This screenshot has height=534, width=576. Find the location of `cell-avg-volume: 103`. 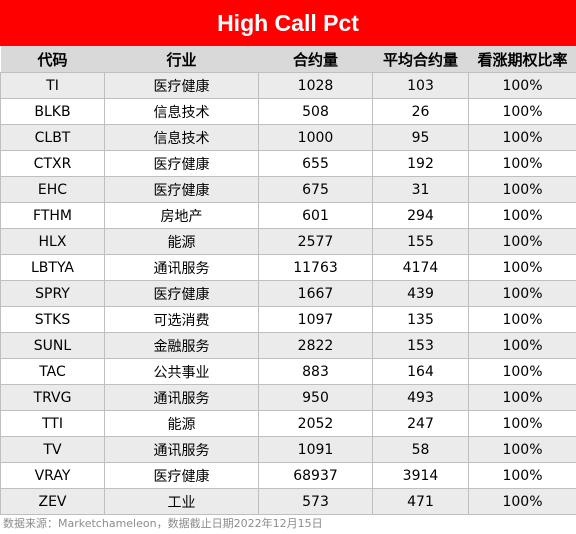

cell-avg-volume: 103 is located at coordinates (420, 85).